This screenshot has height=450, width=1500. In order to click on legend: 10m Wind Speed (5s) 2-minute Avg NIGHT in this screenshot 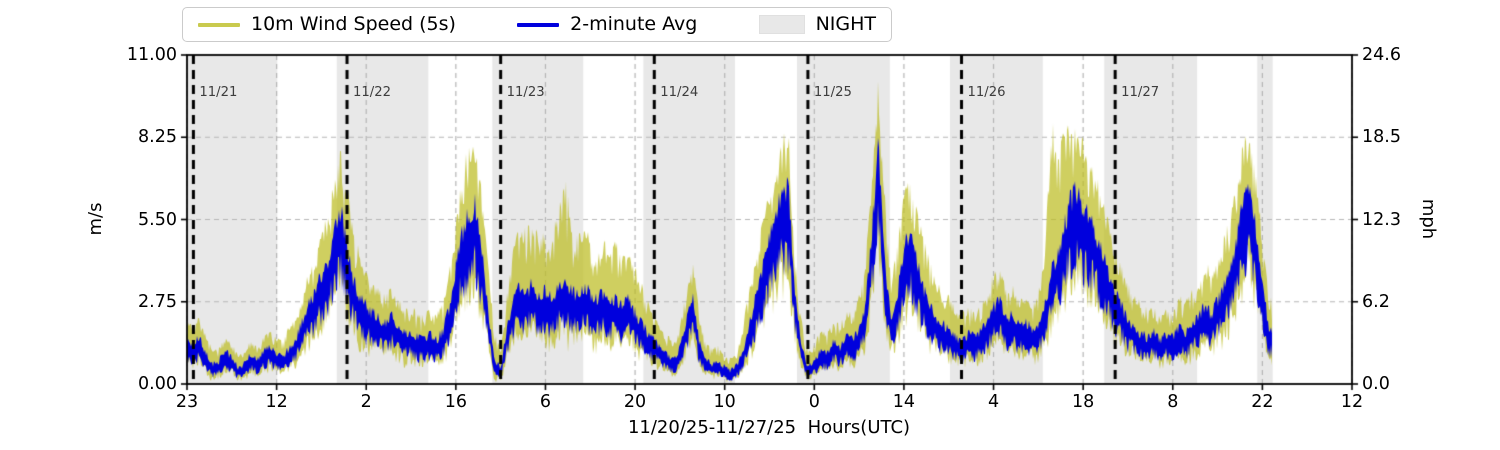, I will do `click(537, 24)`.